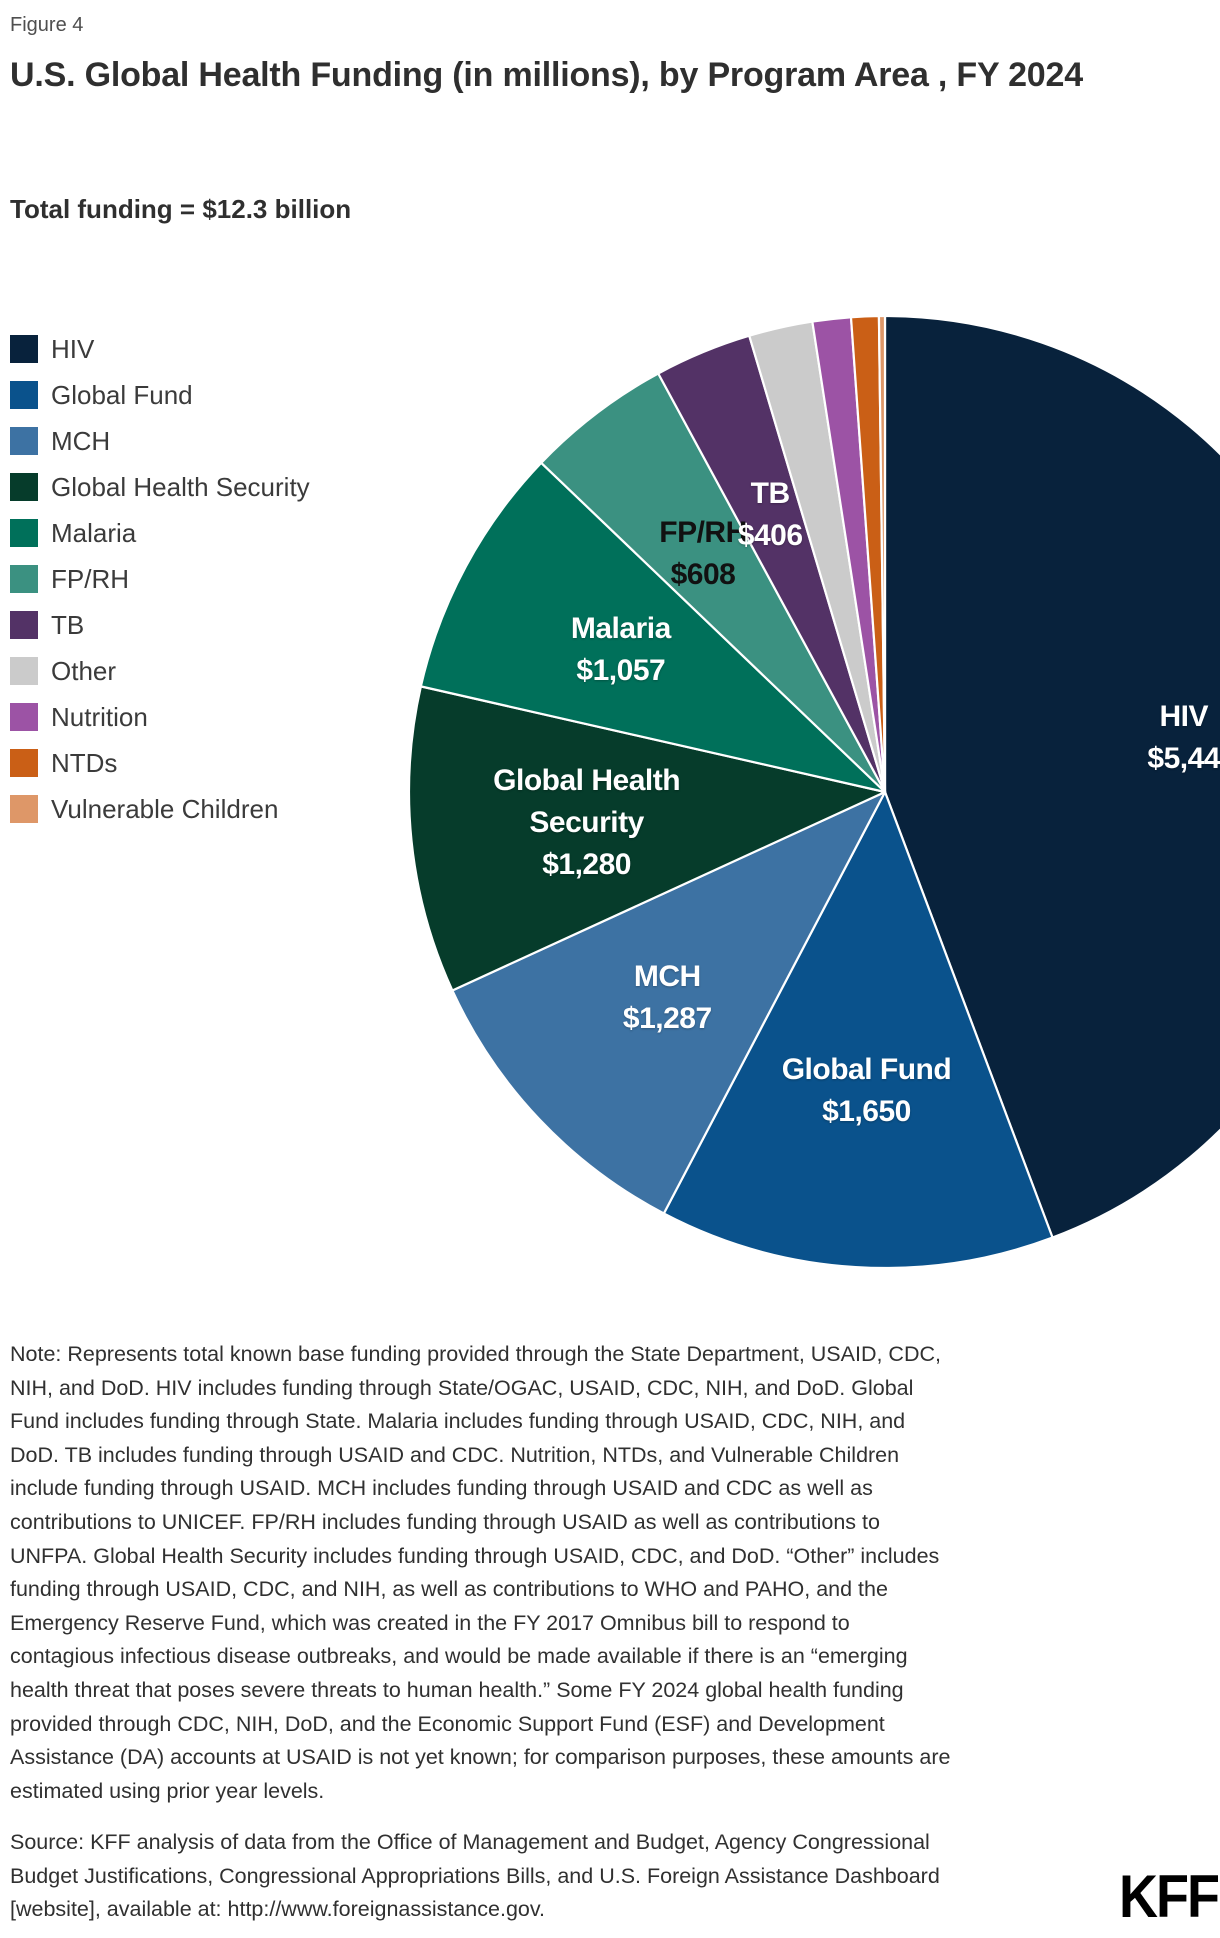 This screenshot has height=1938, width=1220. I want to click on legend-swatch-global-health-security, so click(24, 487).